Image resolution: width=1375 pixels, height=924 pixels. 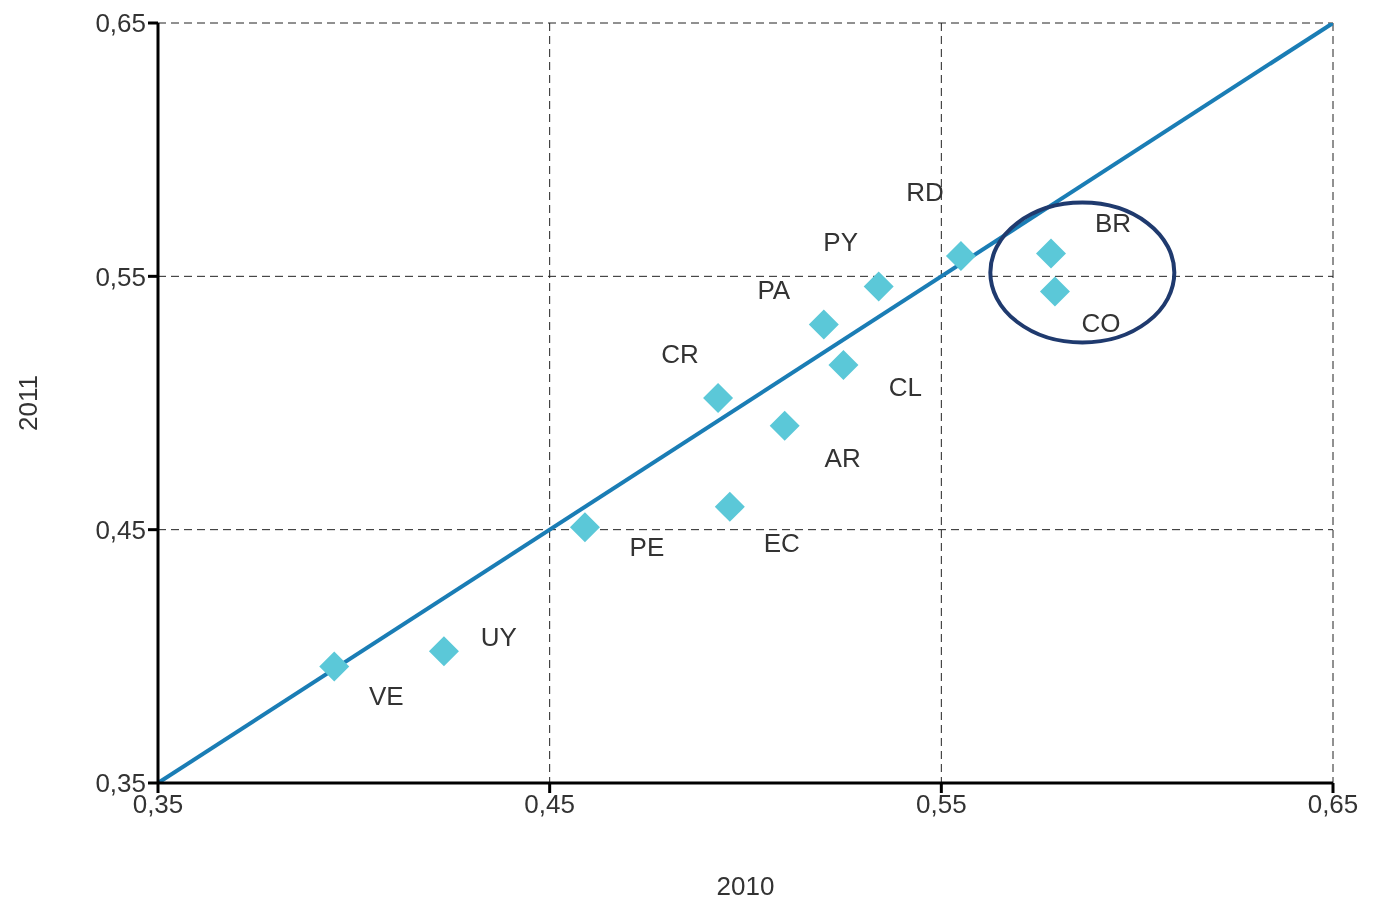 What do you see at coordinates (680, 353) in the screenshot?
I see `annotation: CR` at bounding box center [680, 353].